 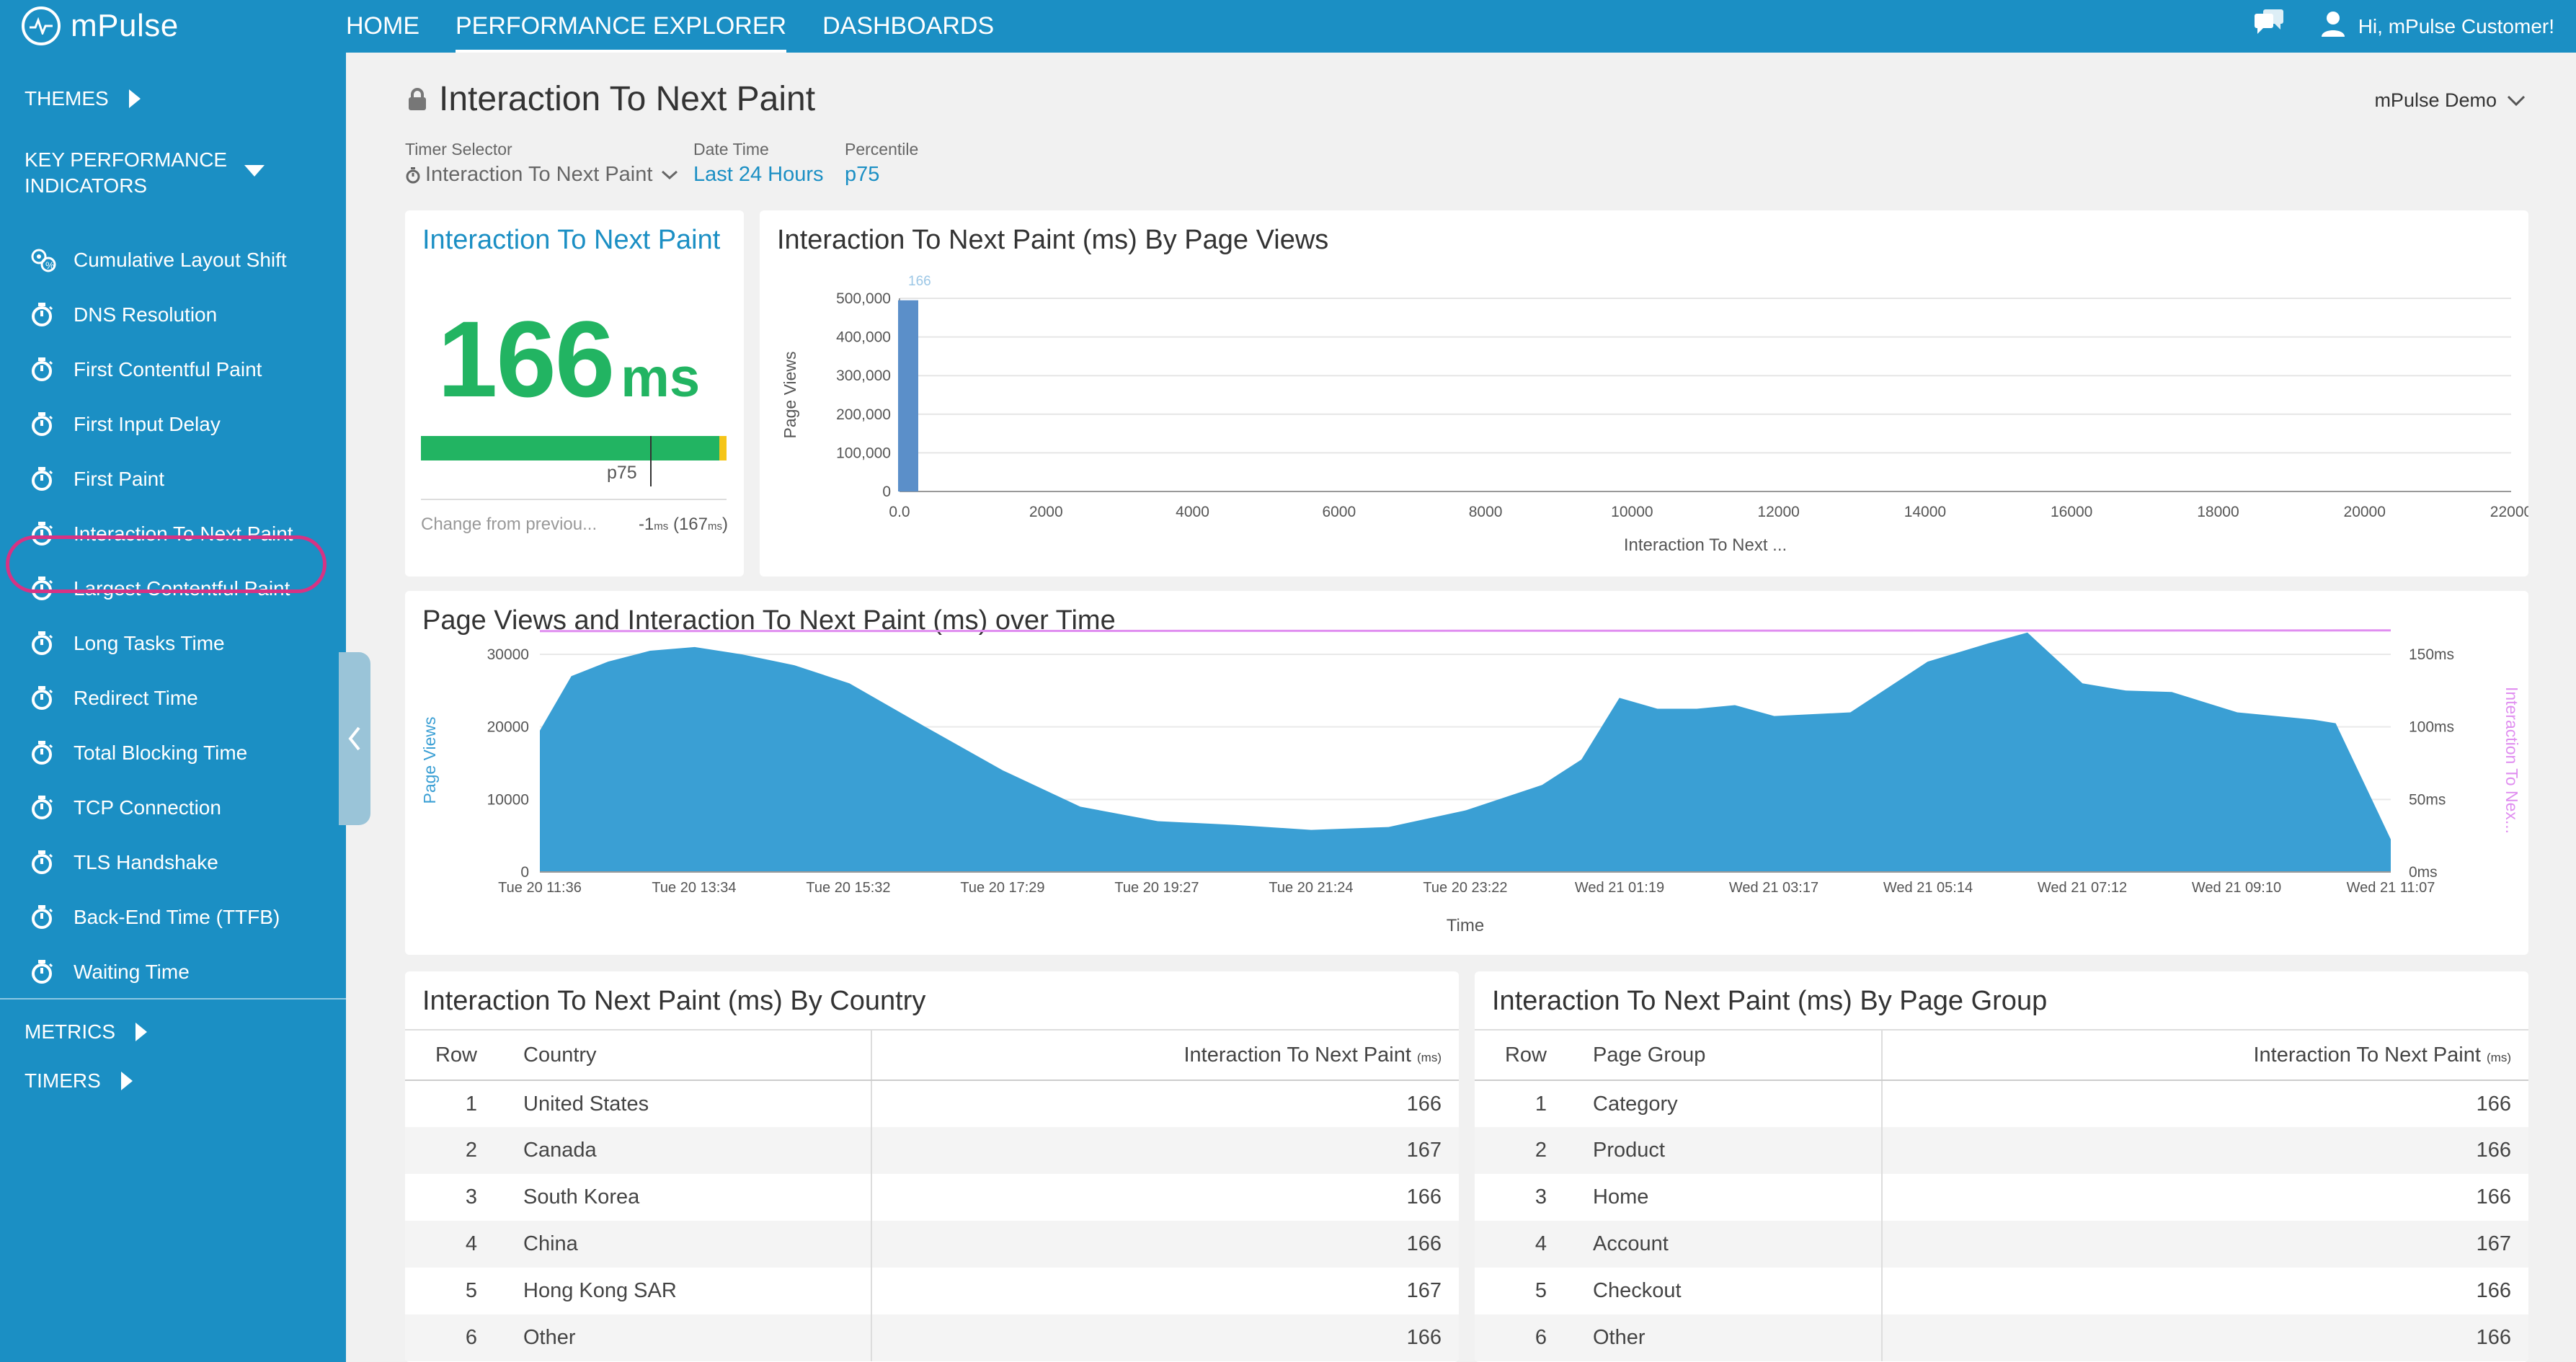 What do you see at coordinates (661, 378) in the screenshot?
I see `kpi-value-unit: ms` at bounding box center [661, 378].